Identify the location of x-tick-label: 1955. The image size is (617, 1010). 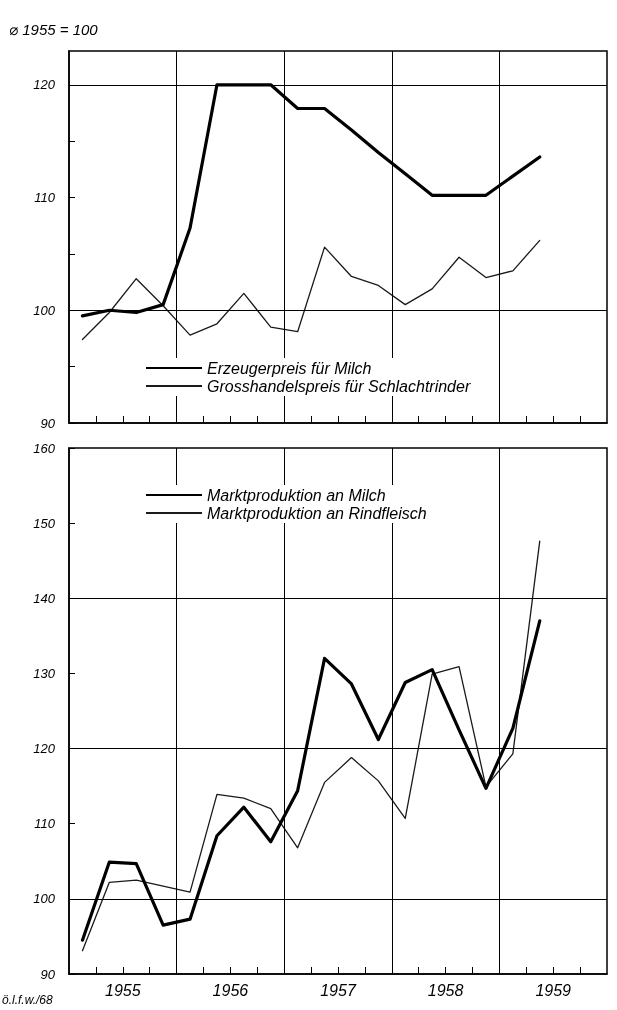
(123, 990).